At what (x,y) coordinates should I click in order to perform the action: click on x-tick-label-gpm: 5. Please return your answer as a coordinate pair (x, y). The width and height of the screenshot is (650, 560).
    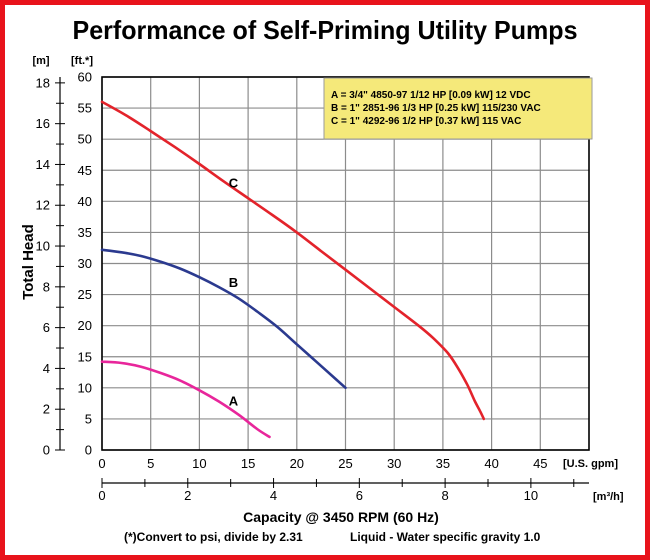
    Looking at the image, I should click on (150, 463).